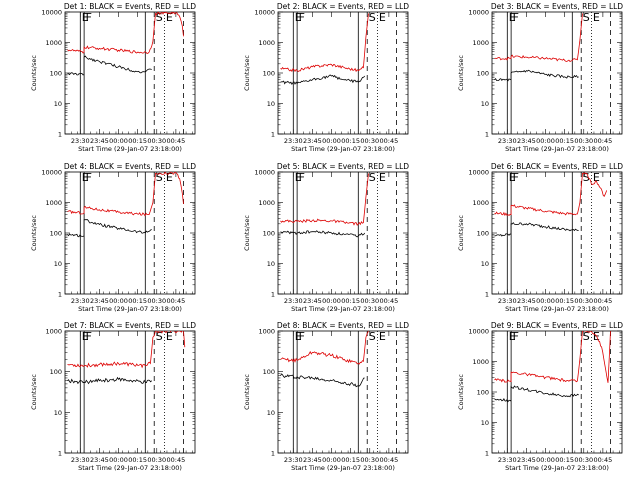 This screenshot has width=640, height=485. Describe the element at coordinates (343, 6) in the screenshot. I see `chart-title: Det 2: BLACK = Events, RED = LLD` at that location.